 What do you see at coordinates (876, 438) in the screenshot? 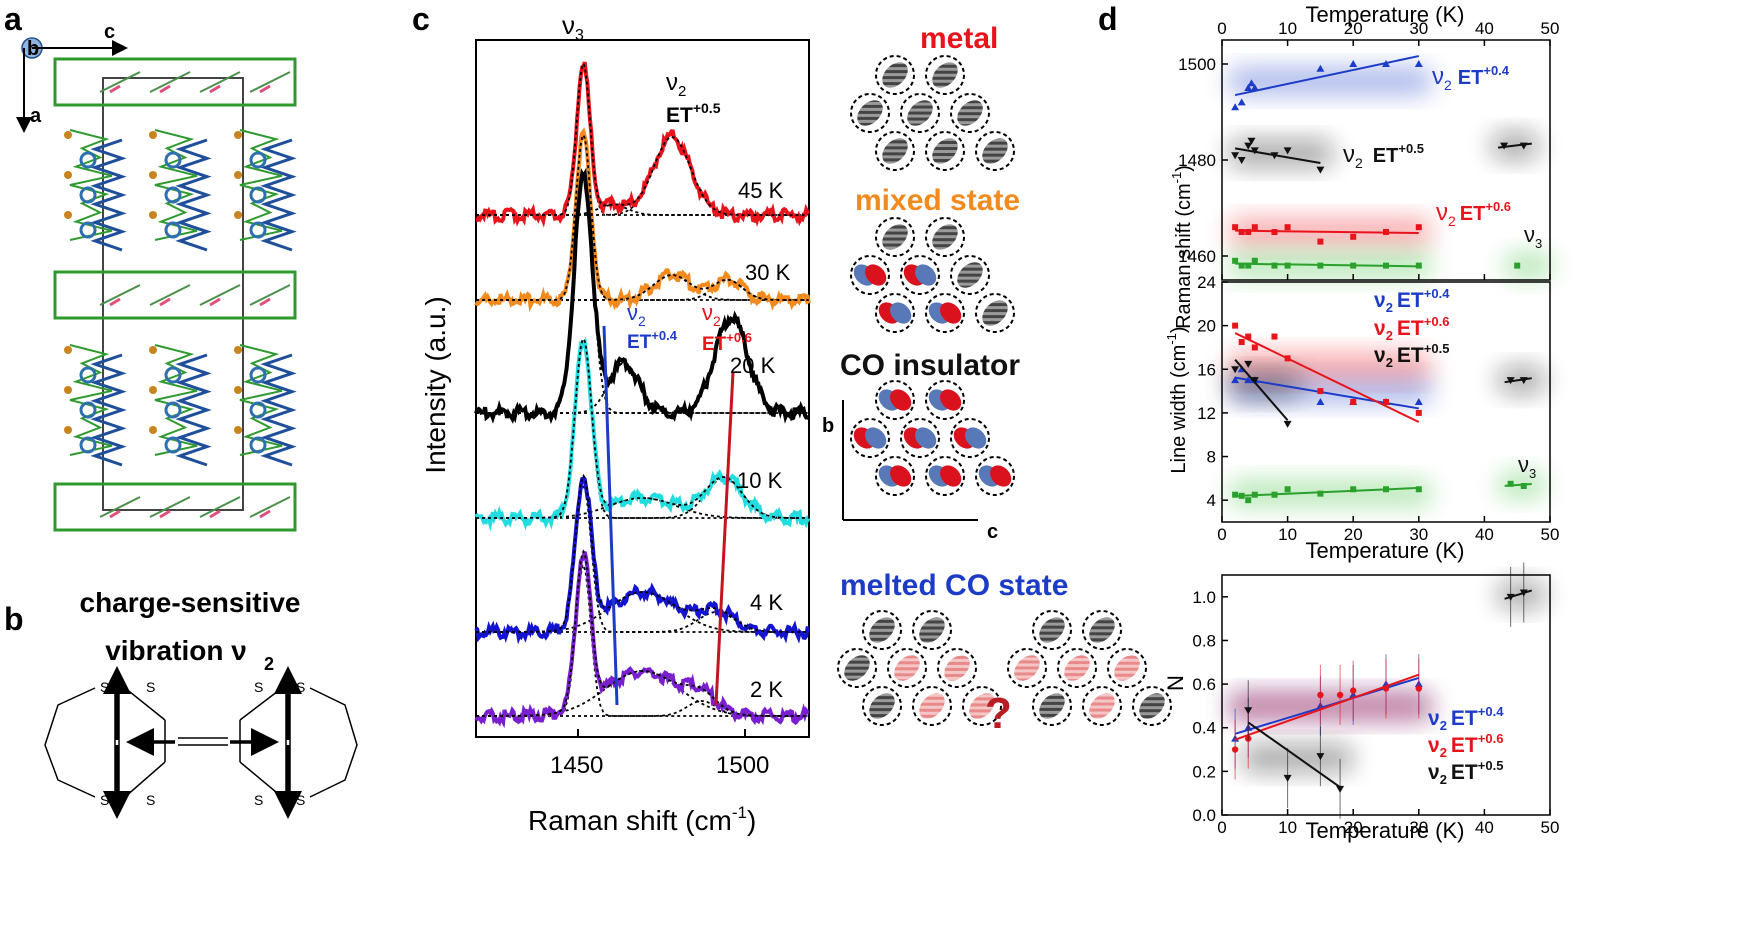
I see `co-insulator-lattice-lobe` at bounding box center [876, 438].